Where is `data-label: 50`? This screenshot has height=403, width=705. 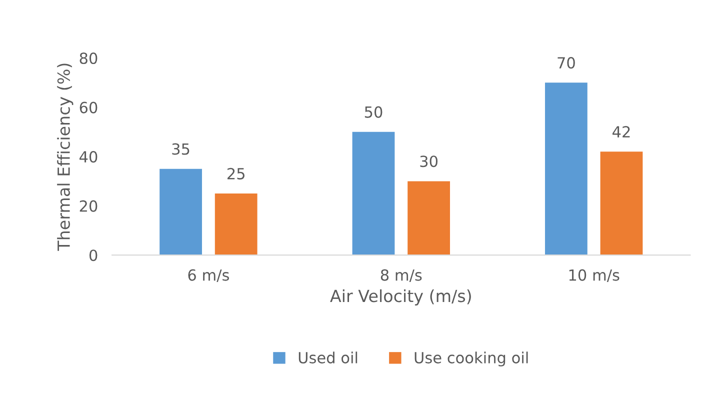 data-label: 50 is located at coordinates (373, 112).